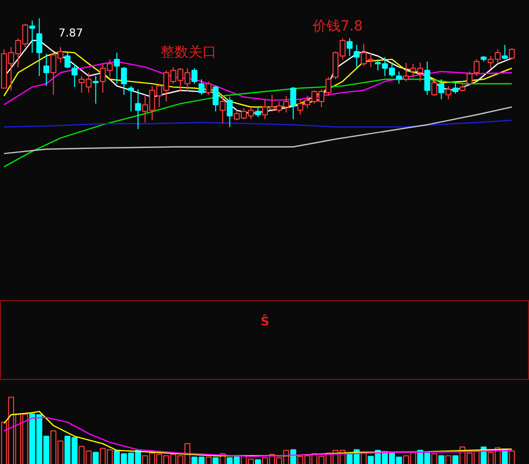 The height and width of the screenshot is (464, 529). I want to click on annotation: 7.87, so click(70, 33).